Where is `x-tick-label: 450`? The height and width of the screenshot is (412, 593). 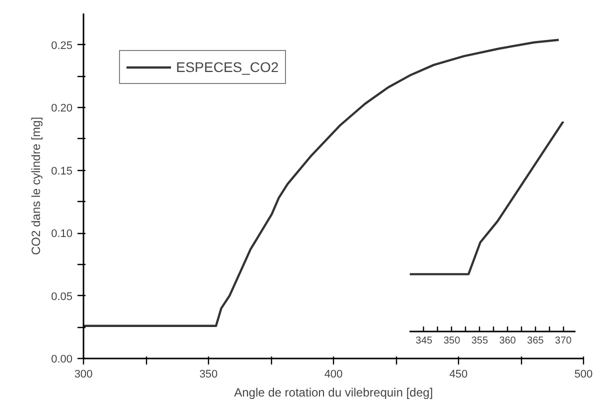
x-tick-label: 450 is located at coordinates (458, 374).